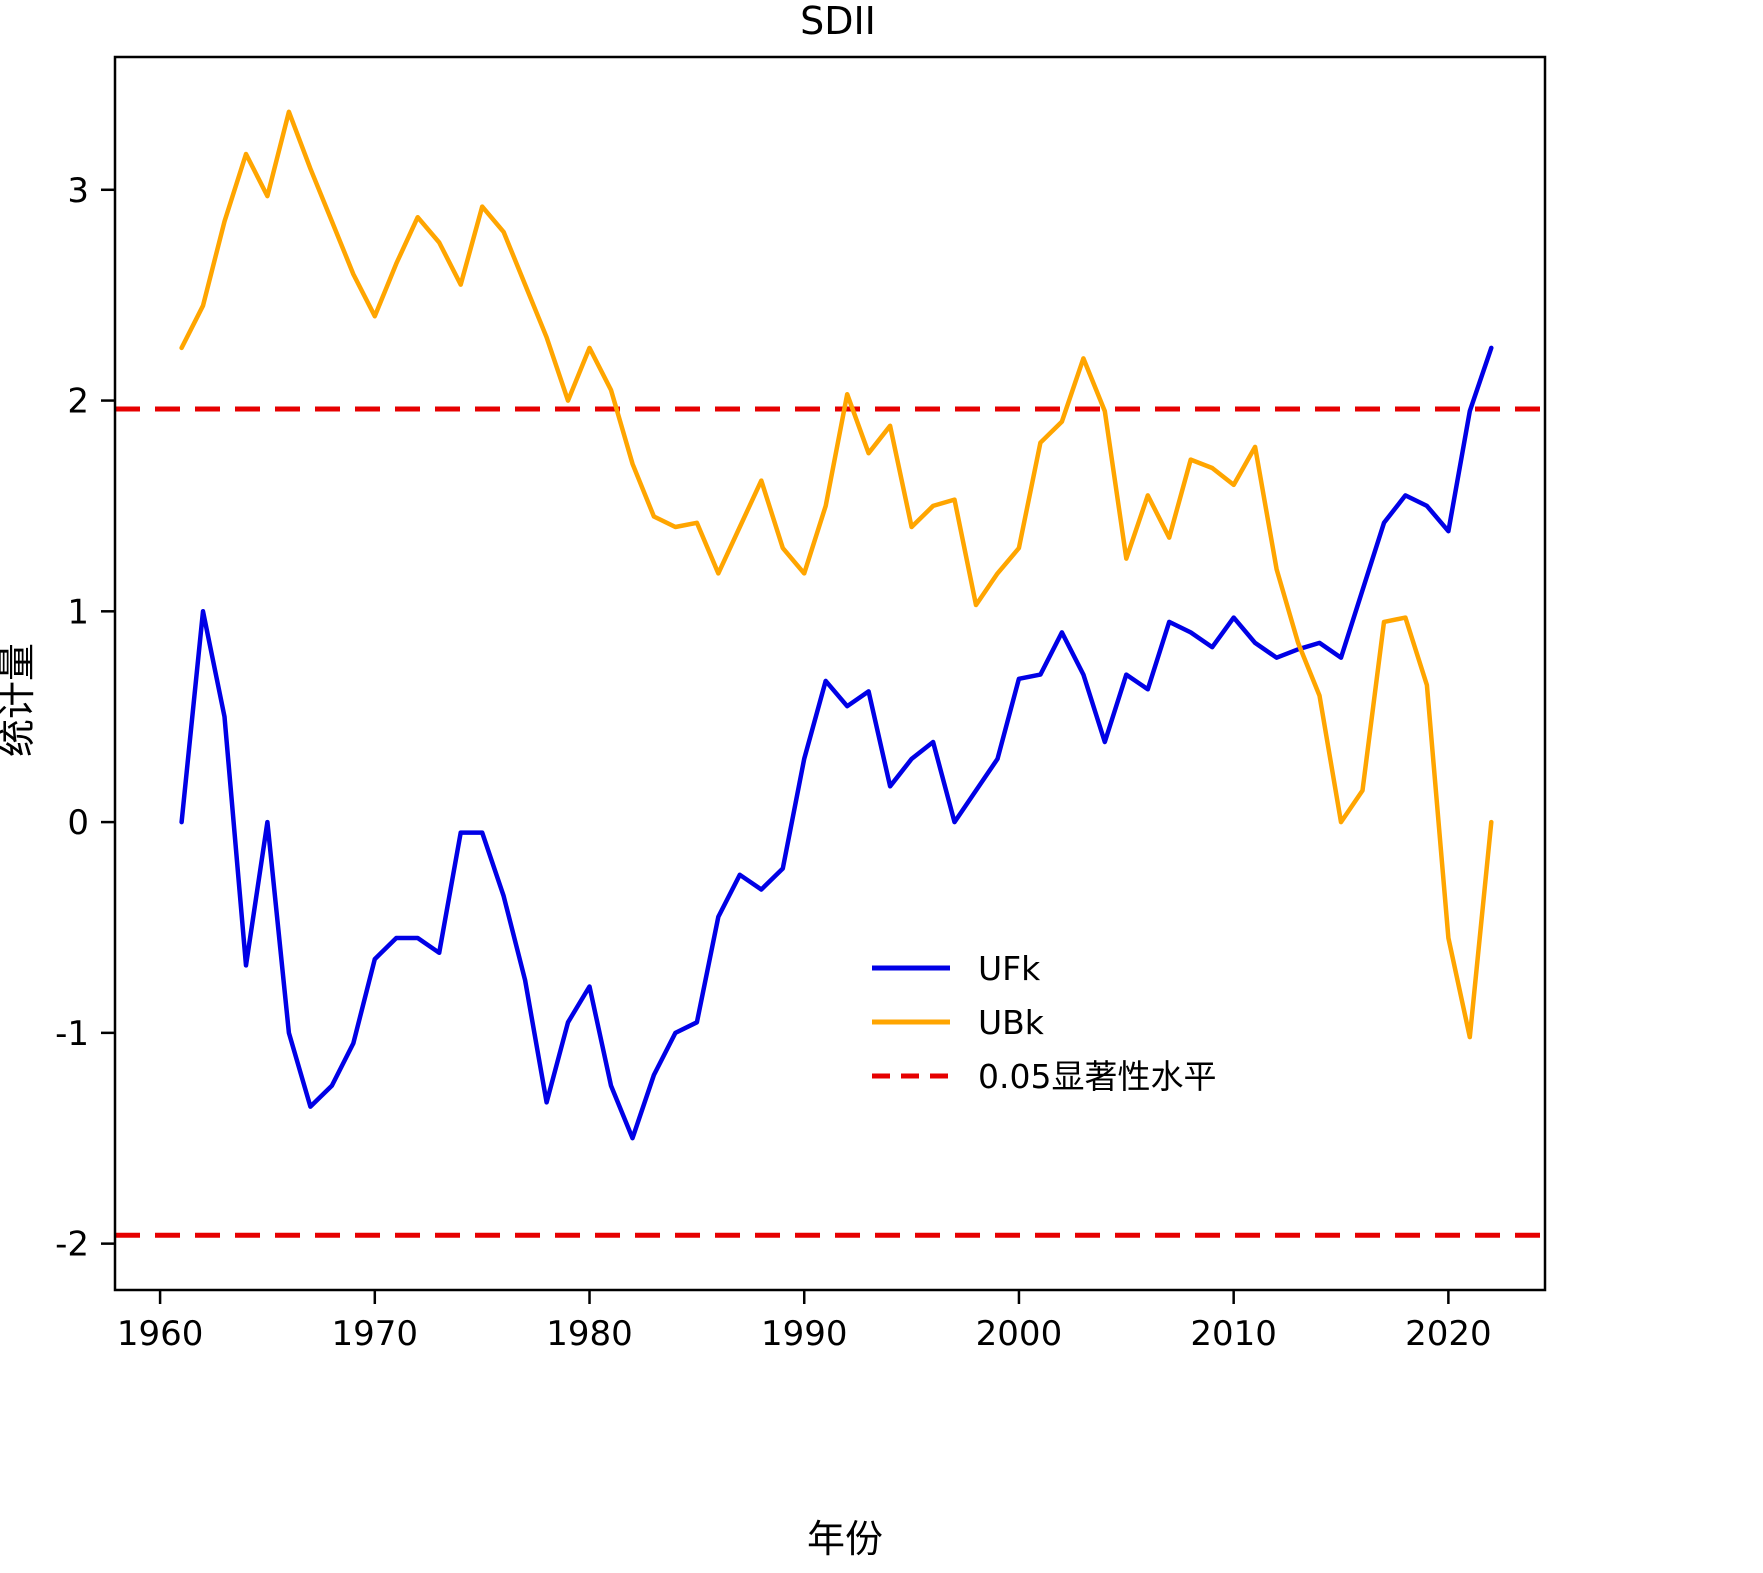  What do you see at coordinates (1448, 1334) in the screenshot?
I see `x-tick-label: 2020` at bounding box center [1448, 1334].